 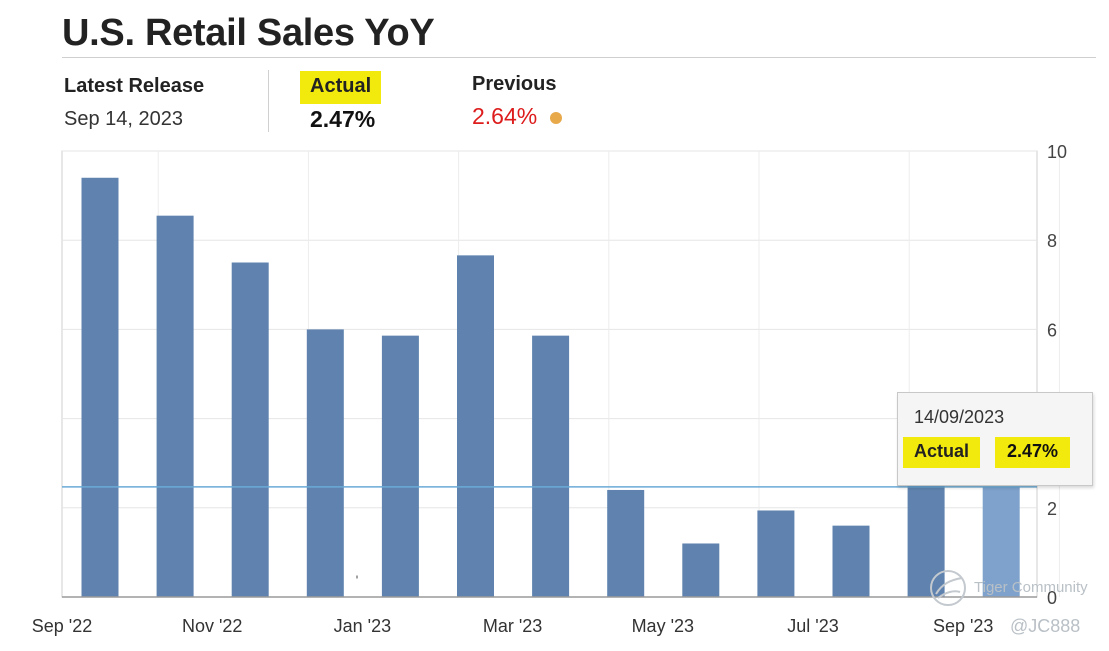 What do you see at coordinates (948, 588) in the screenshot?
I see `tiger-logo-icon` at bounding box center [948, 588].